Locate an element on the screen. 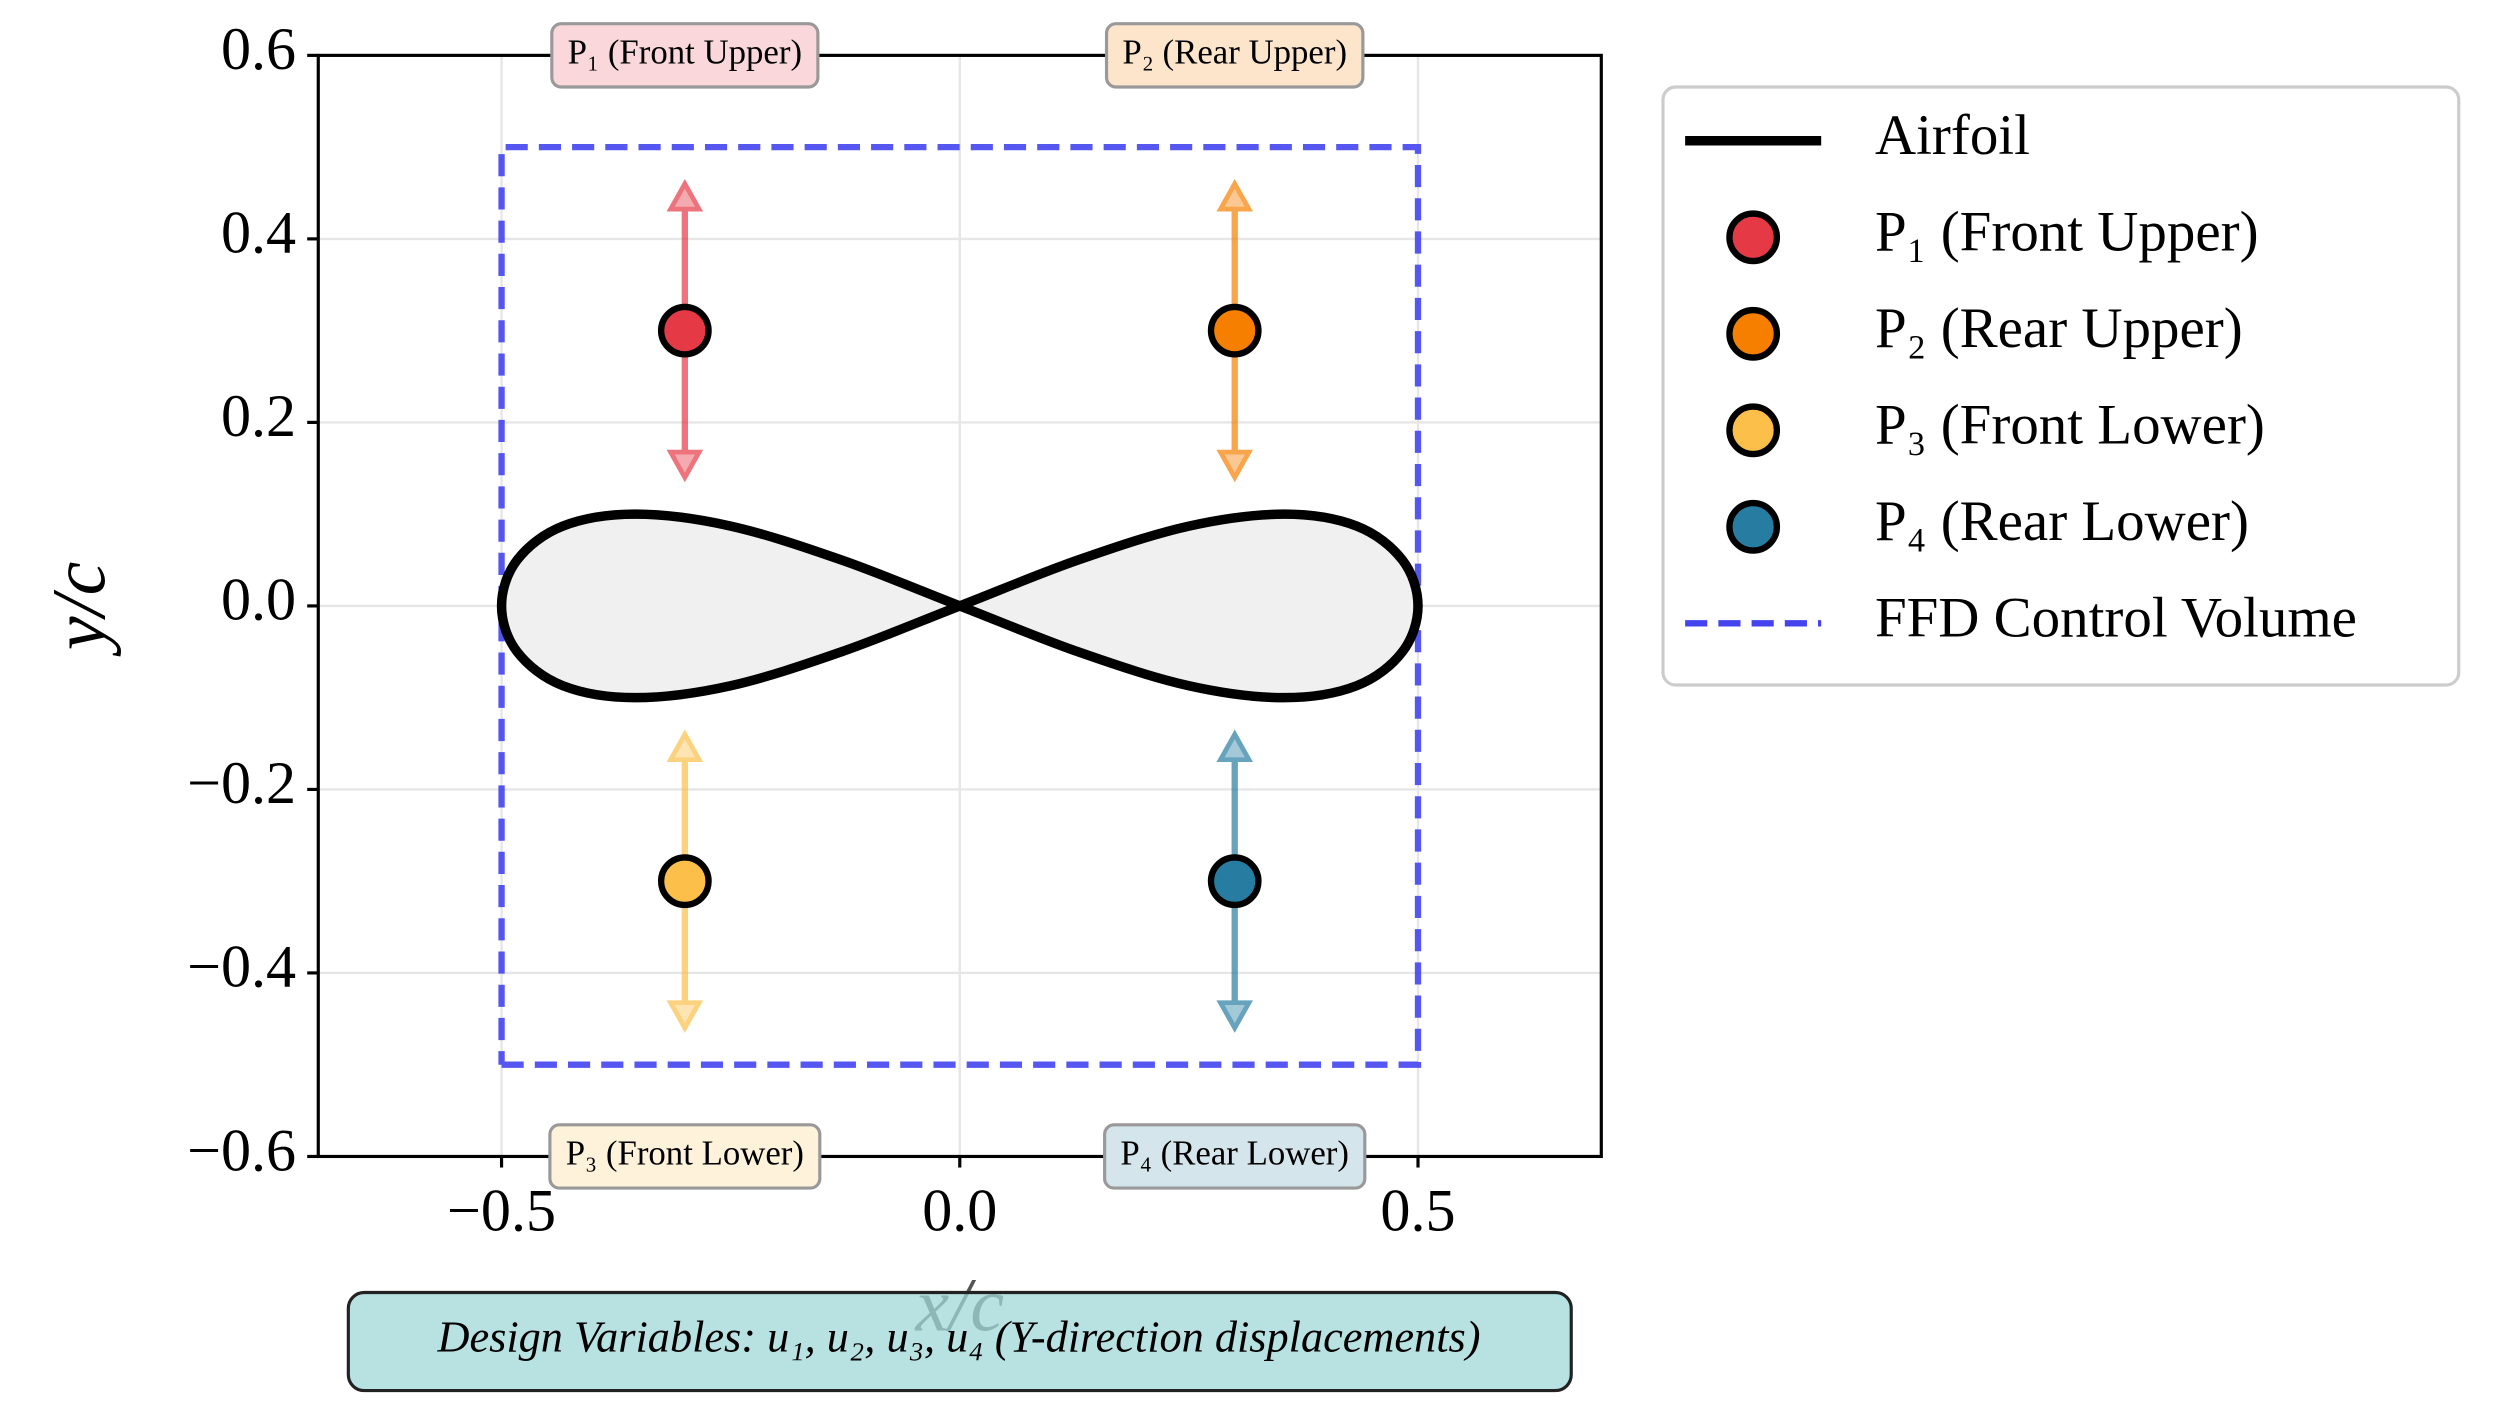 Image resolution: width=2497 pixels, height=1408 pixels. annotation-label: P₃ (Front Lower) is located at coordinates (685, 1152).